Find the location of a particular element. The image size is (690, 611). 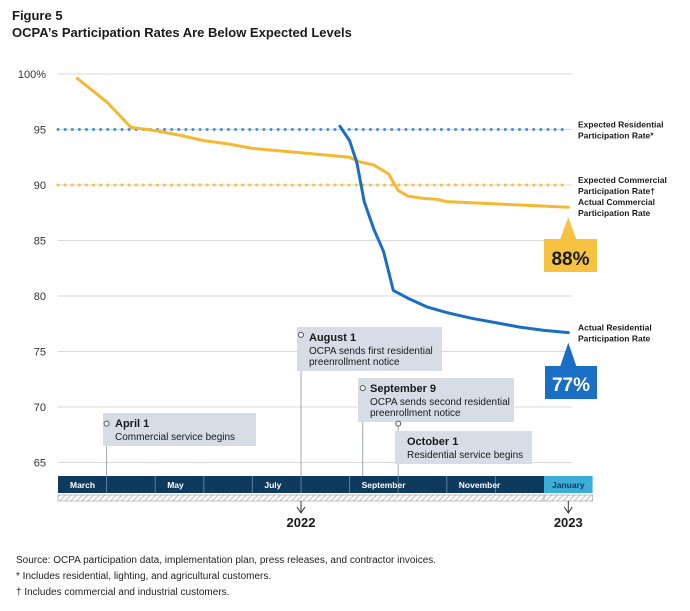

y-tick-label: 70 is located at coordinates (40, 408).